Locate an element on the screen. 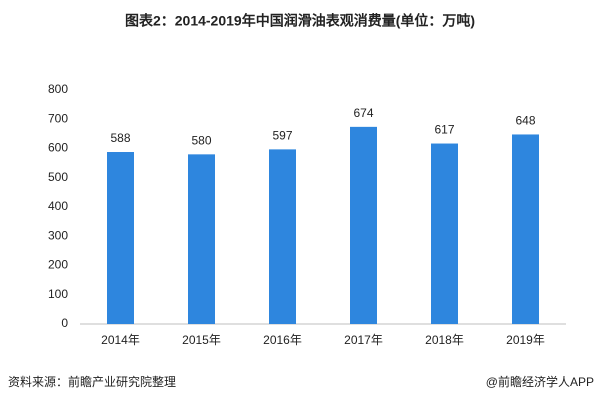 The height and width of the screenshot is (405, 600). x-tick-label: 2018年 is located at coordinates (444, 340).